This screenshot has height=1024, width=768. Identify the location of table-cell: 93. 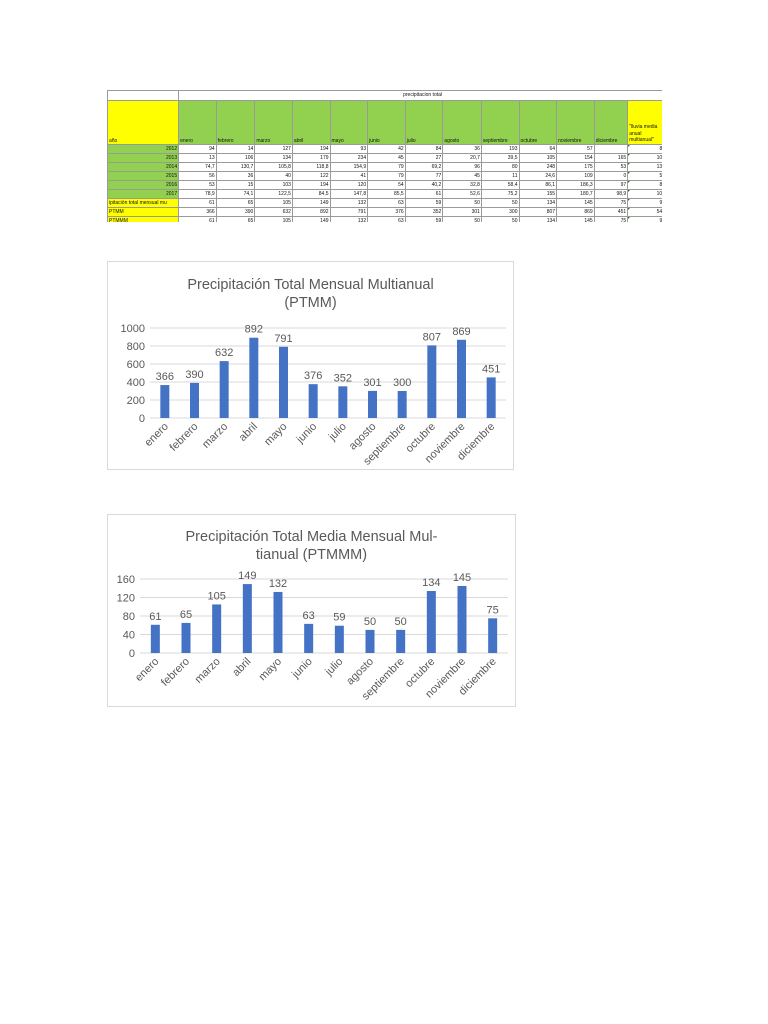
(349, 149).